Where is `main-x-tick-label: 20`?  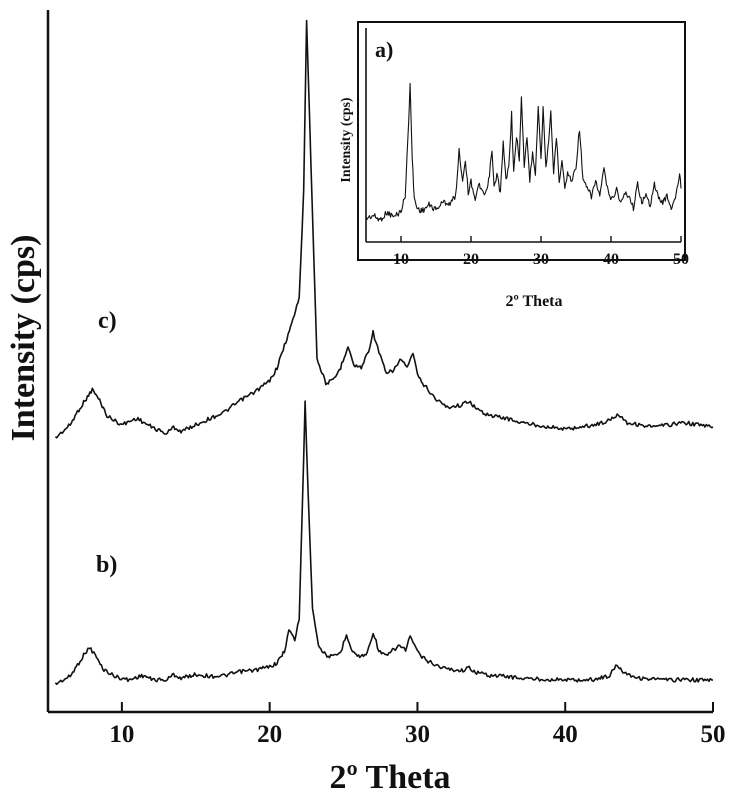 main-x-tick-label: 20 is located at coordinates (269, 734).